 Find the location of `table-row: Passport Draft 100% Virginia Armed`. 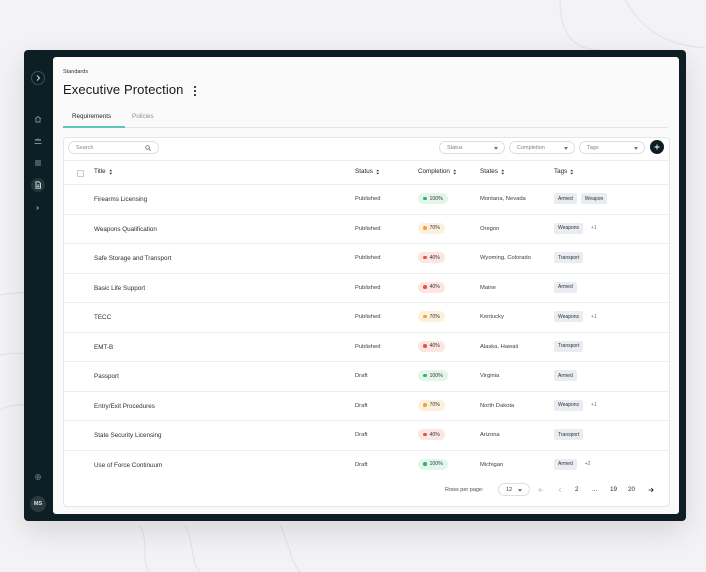

table-row: Passport Draft 100% Virginia Armed is located at coordinates (366, 376).